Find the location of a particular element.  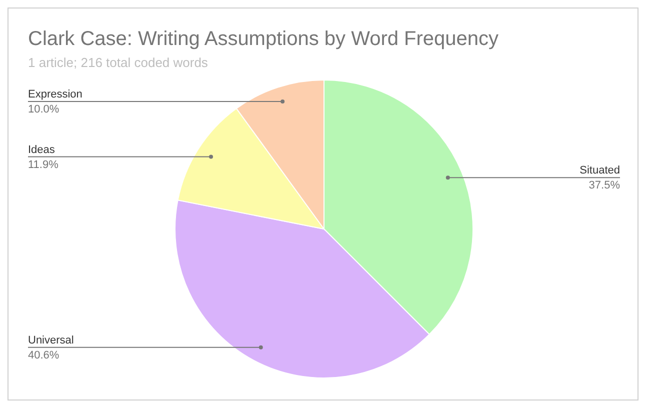

chart-title: Clark Case: Writing Assumptions by Word Frequency is located at coordinates (263, 39).